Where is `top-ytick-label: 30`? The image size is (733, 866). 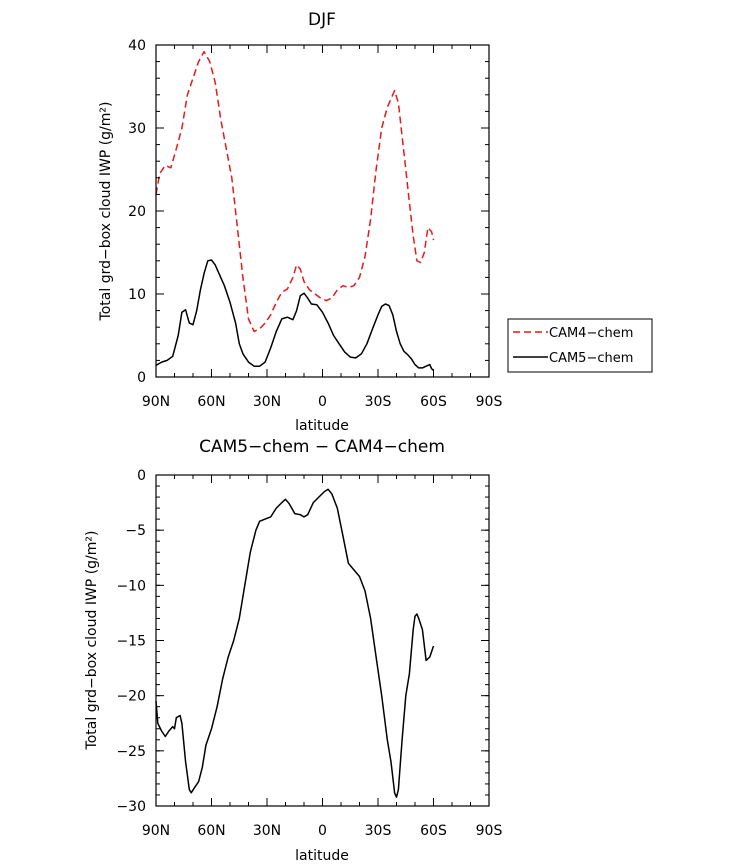 top-ytick-label: 30 is located at coordinates (137, 129).